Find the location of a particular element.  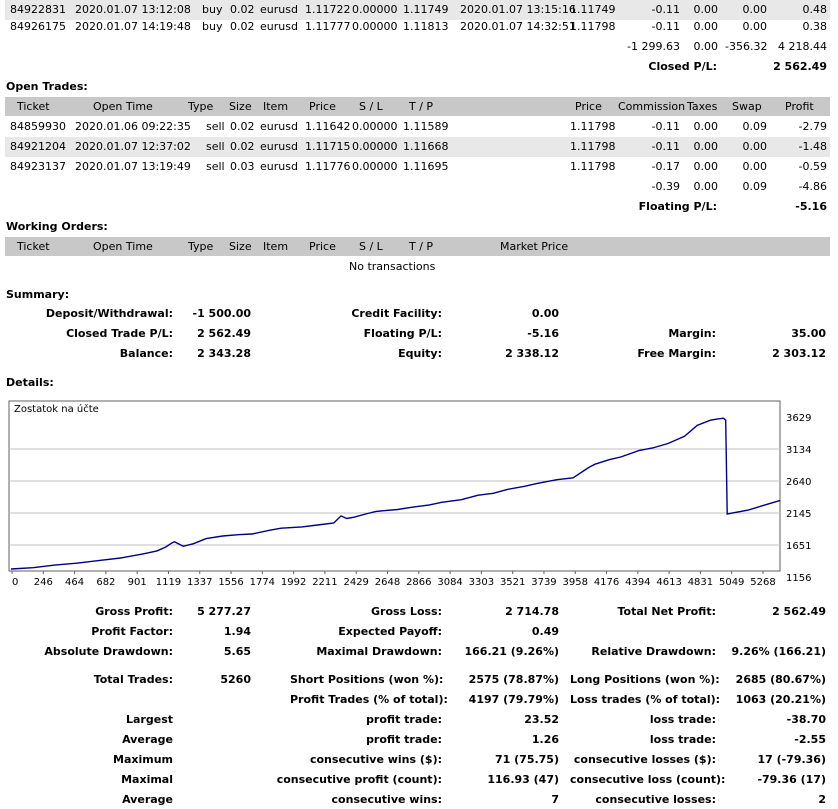

x-tick-label: 1337 is located at coordinates (199, 582).